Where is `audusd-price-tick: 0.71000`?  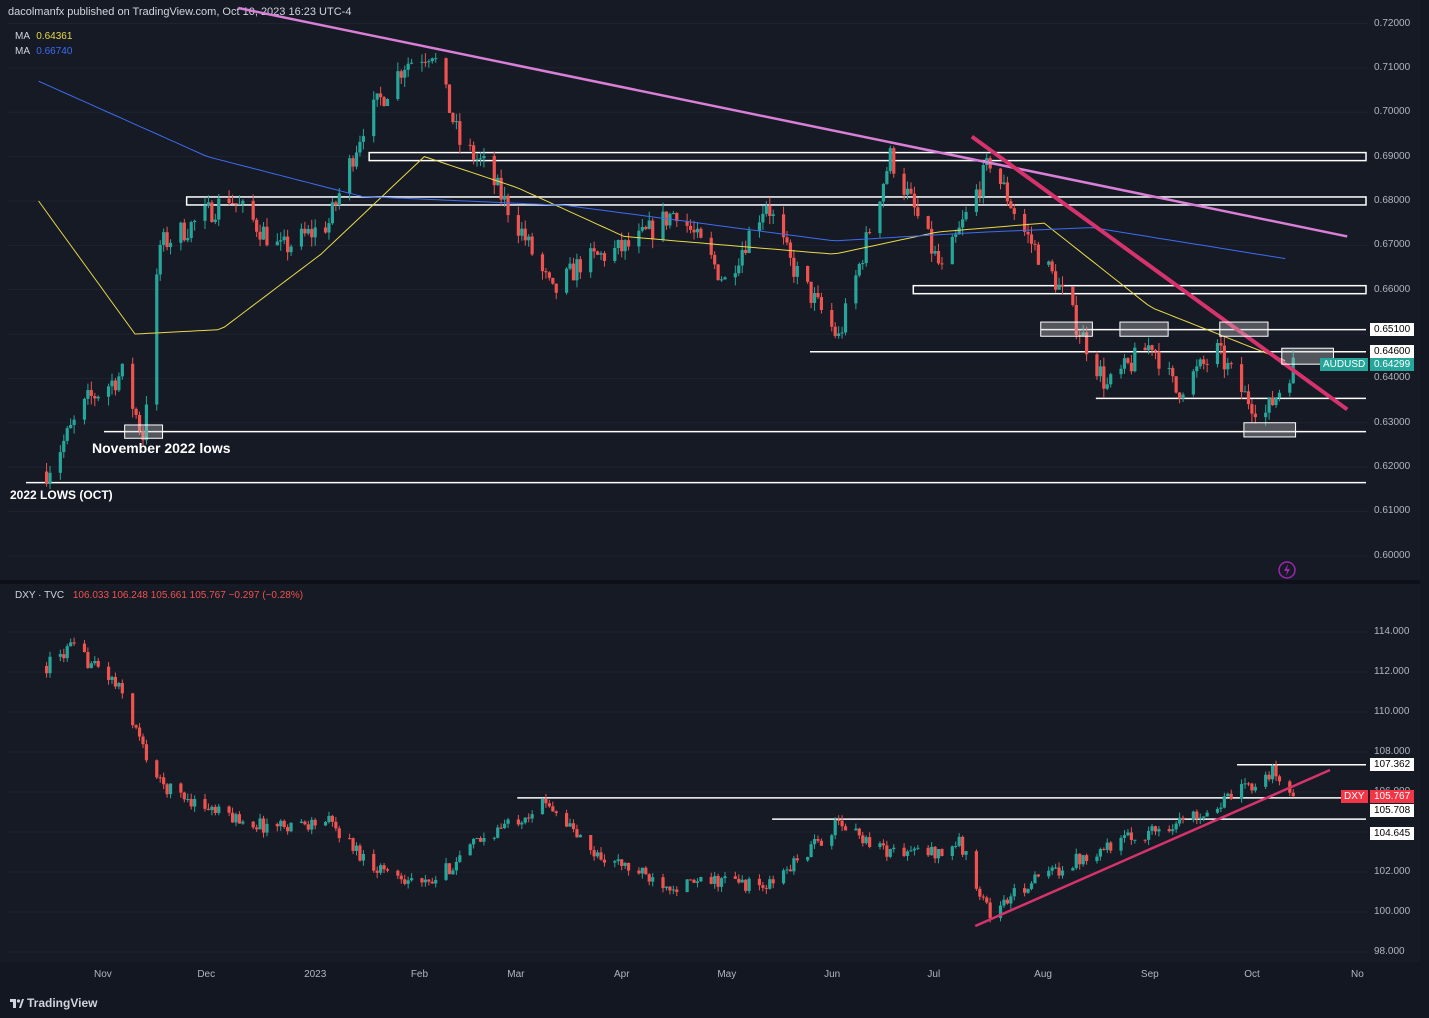
audusd-price-tick: 0.71000 is located at coordinates (1392, 67).